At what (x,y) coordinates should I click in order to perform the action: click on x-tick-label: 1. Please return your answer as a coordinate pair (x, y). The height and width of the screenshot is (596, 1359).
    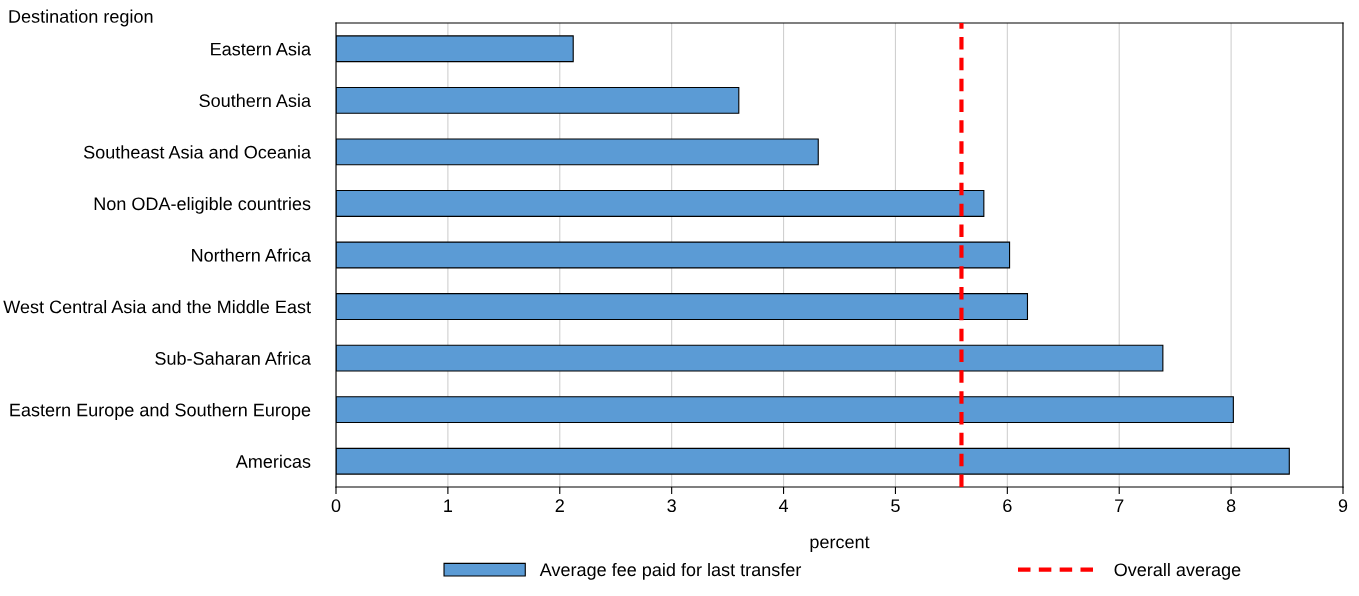
    Looking at the image, I should click on (448, 505).